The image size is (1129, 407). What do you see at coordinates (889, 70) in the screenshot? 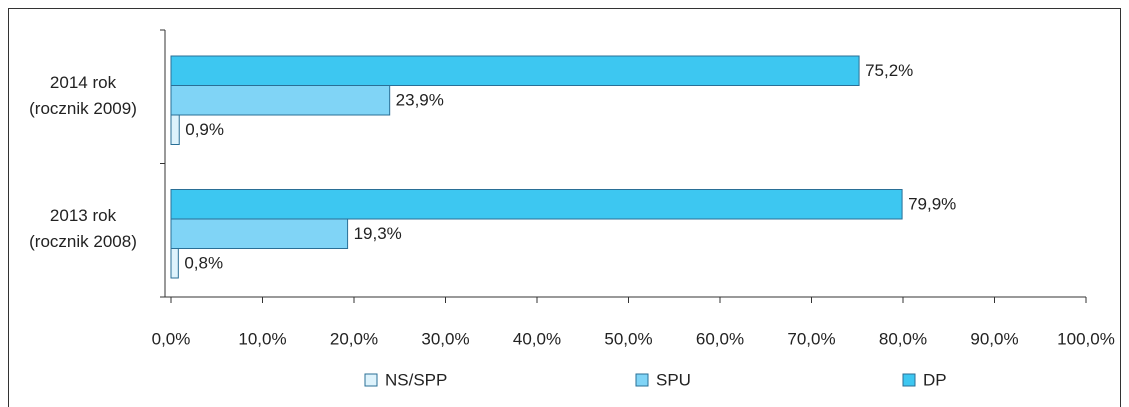
I see `value-label: 75,2%` at bounding box center [889, 70].